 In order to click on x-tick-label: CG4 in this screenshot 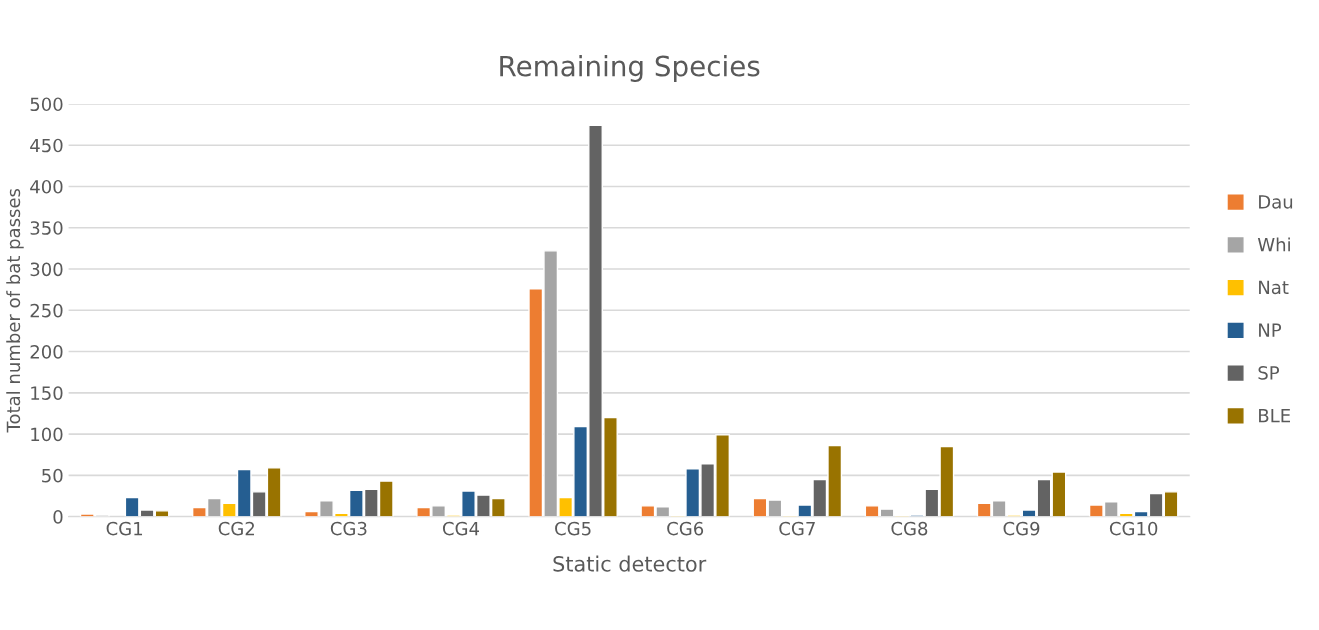, I will do `click(461, 528)`.